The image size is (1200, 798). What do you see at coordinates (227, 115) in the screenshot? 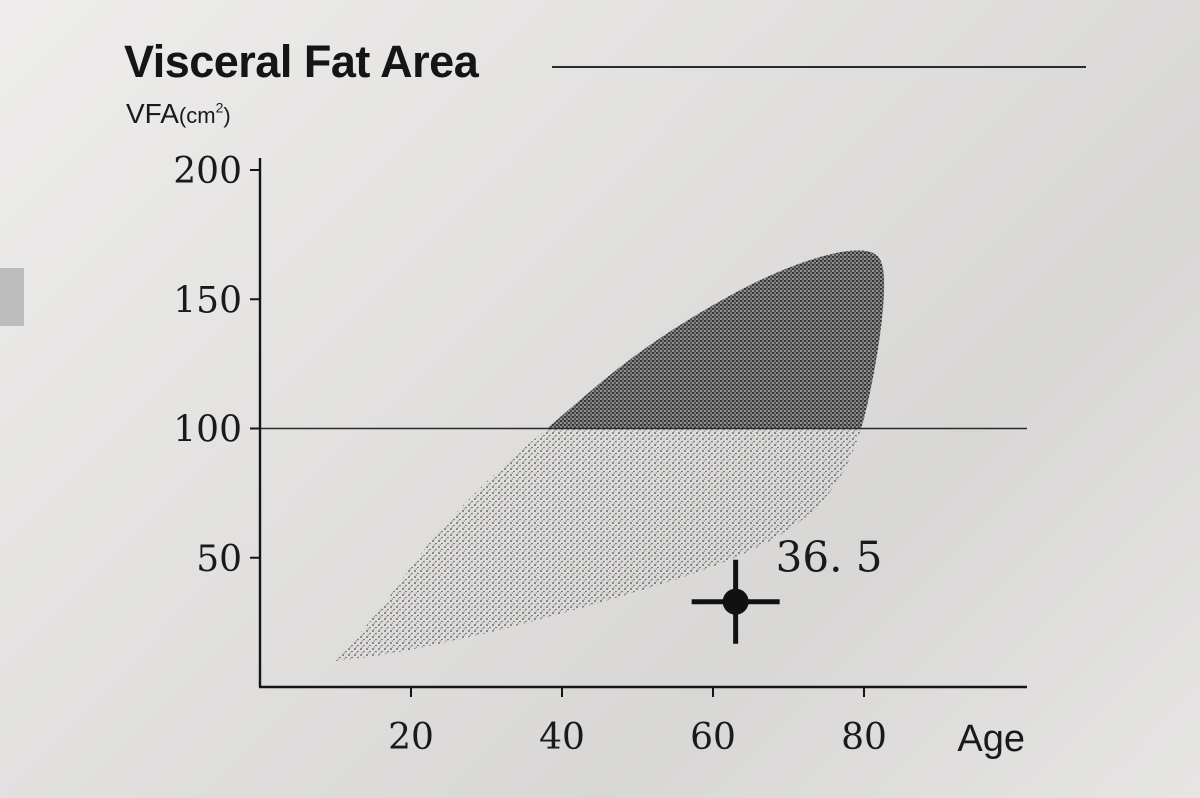
I see `y-axis-unit-close: )` at bounding box center [227, 115].